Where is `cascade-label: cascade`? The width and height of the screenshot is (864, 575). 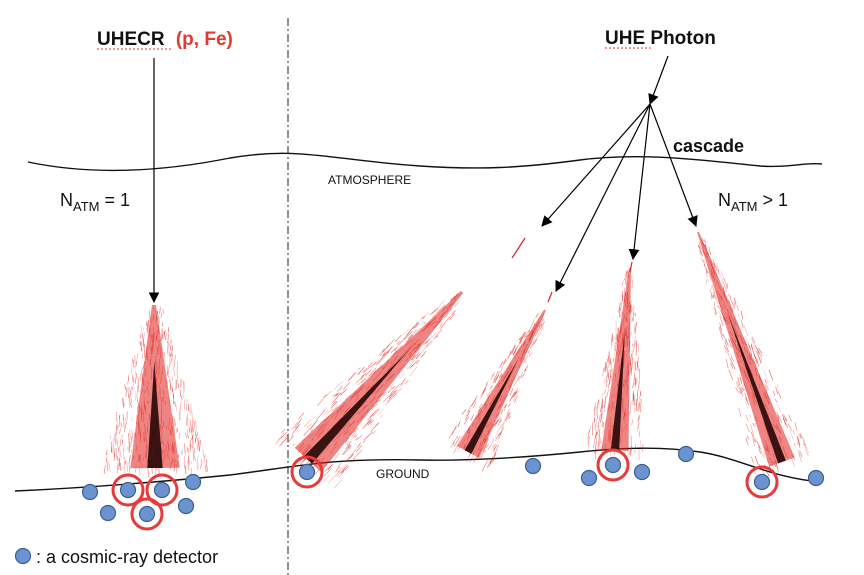
cascade-label: cascade is located at coordinates (708, 146).